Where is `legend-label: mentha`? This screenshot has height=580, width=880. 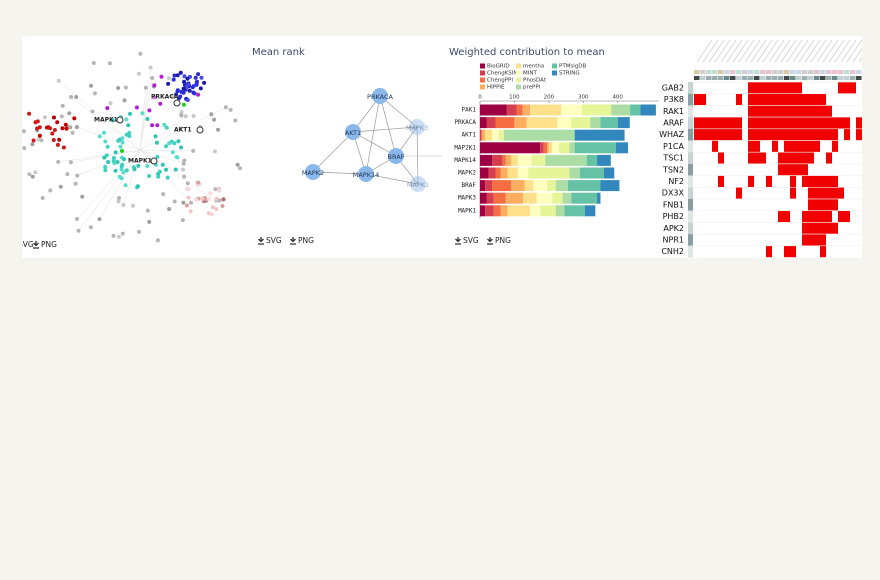
legend-label: mentha is located at coordinates (533, 67).